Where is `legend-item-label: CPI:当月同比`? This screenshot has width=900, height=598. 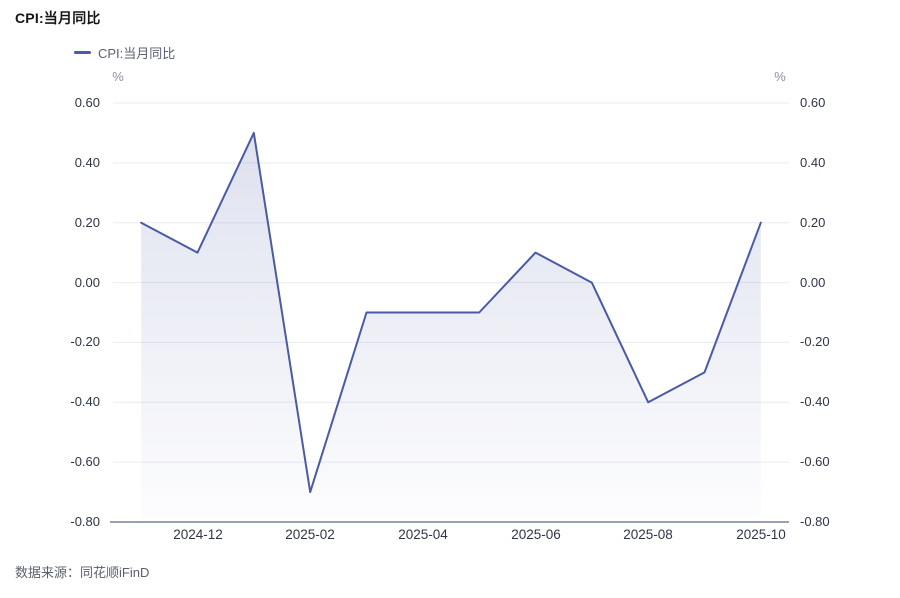 legend-item-label: CPI:当月同比 is located at coordinates (137, 53).